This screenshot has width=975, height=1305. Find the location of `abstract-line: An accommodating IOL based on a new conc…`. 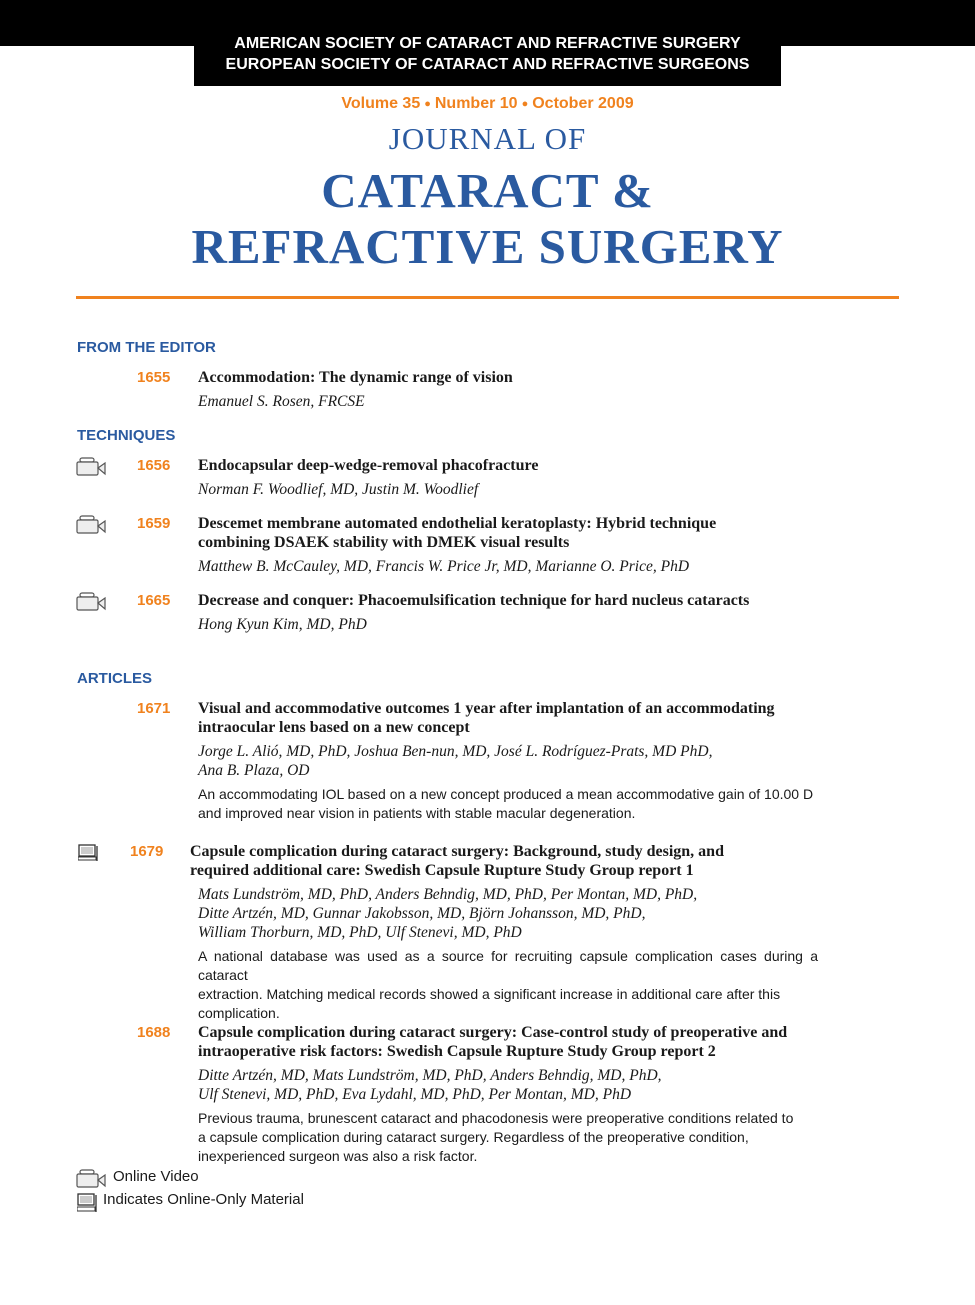

abstract-line: An accommodating IOL based on a new conc… is located at coordinates (506, 794).